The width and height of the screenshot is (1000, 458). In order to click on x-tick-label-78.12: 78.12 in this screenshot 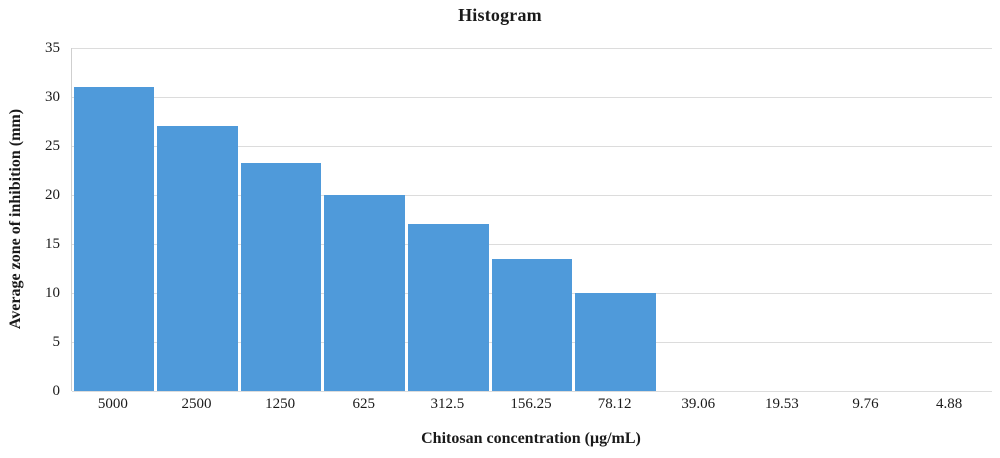, I will do `click(614, 404)`.